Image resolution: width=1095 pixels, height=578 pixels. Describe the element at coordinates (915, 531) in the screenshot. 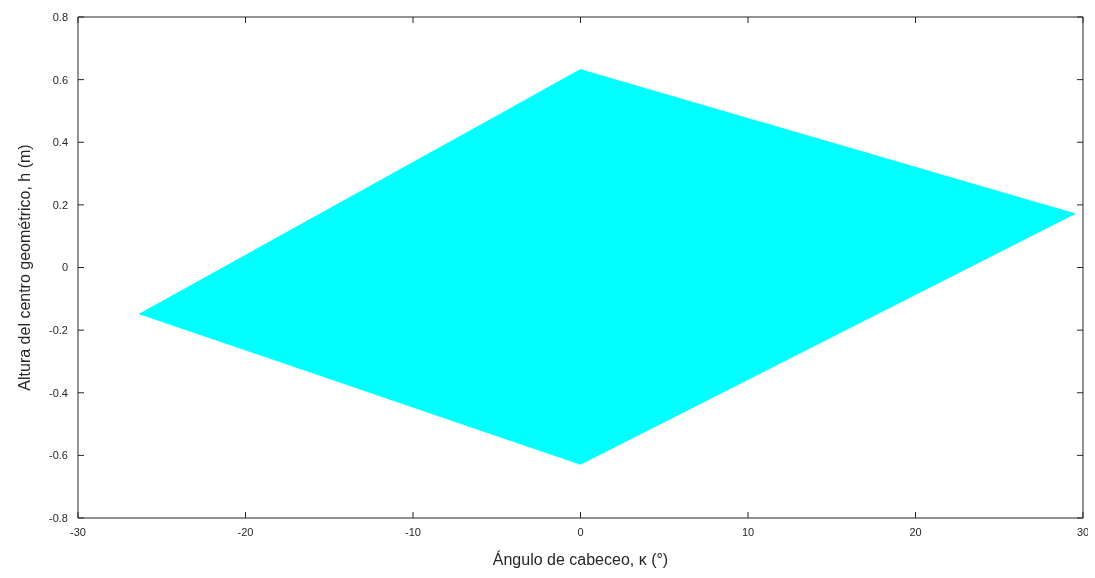

I see `x-tick-label: 20` at that location.